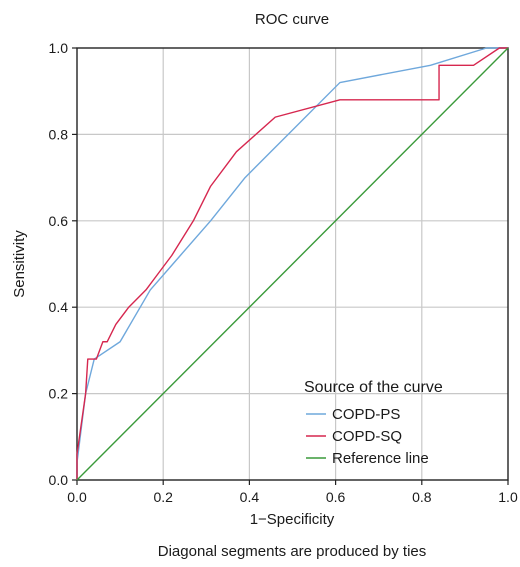 The image size is (520, 567). What do you see at coordinates (292, 19) in the screenshot?
I see `chart-title: ROC curve` at bounding box center [292, 19].